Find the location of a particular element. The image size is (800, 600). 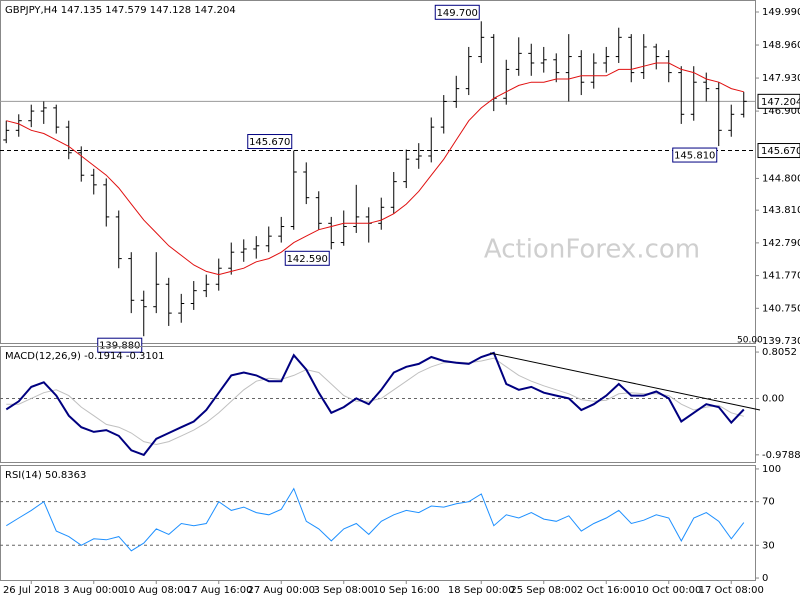

level-label: 145.670 is located at coordinates (780, 151).